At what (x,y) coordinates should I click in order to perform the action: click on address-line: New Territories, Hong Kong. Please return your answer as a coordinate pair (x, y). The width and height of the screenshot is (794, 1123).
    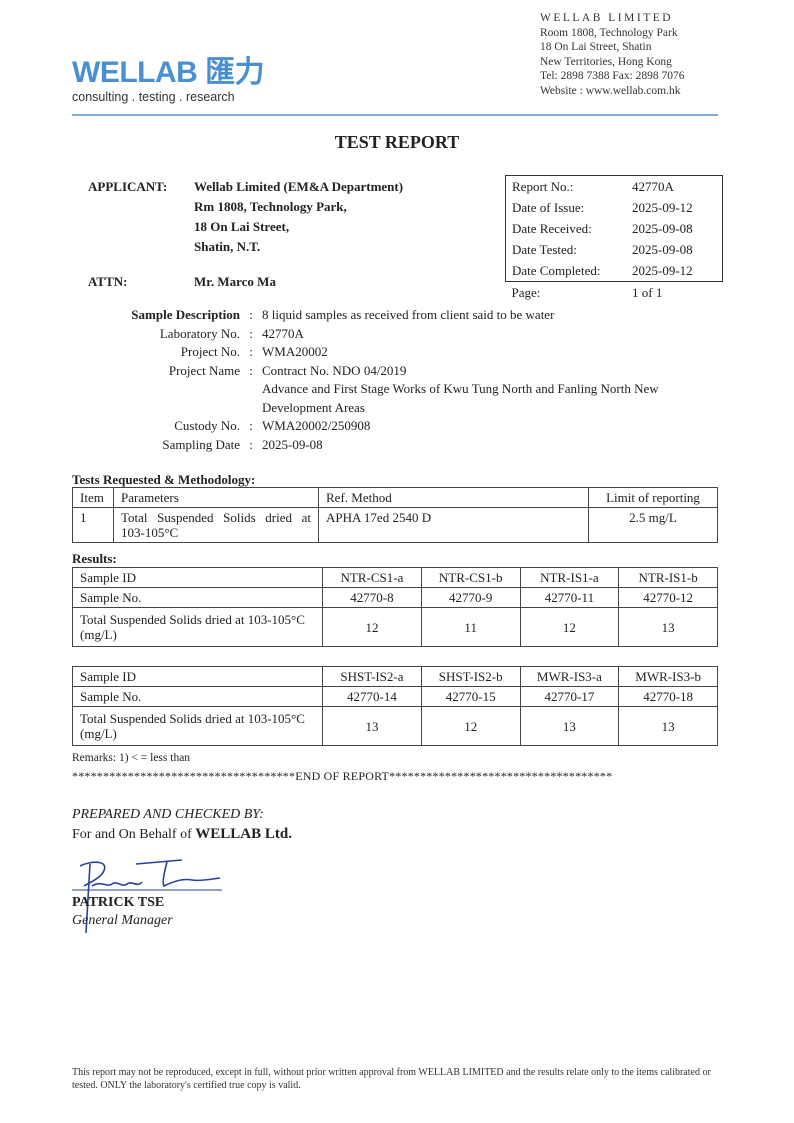
    Looking at the image, I should click on (606, 61).